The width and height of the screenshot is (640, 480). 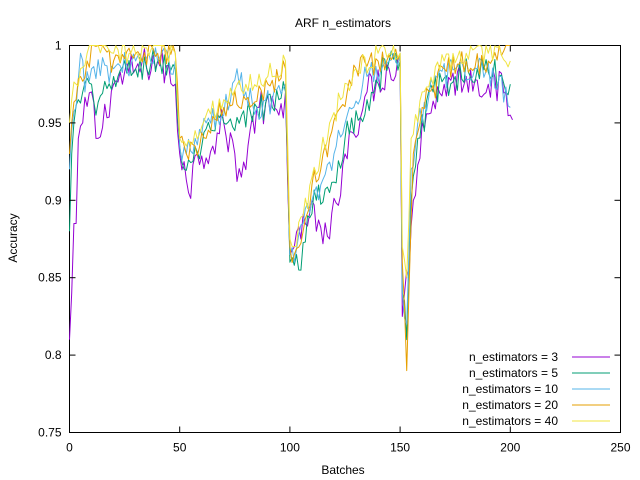 I want to click on y-tick-label: 0.85, so click(x=50, y=278).